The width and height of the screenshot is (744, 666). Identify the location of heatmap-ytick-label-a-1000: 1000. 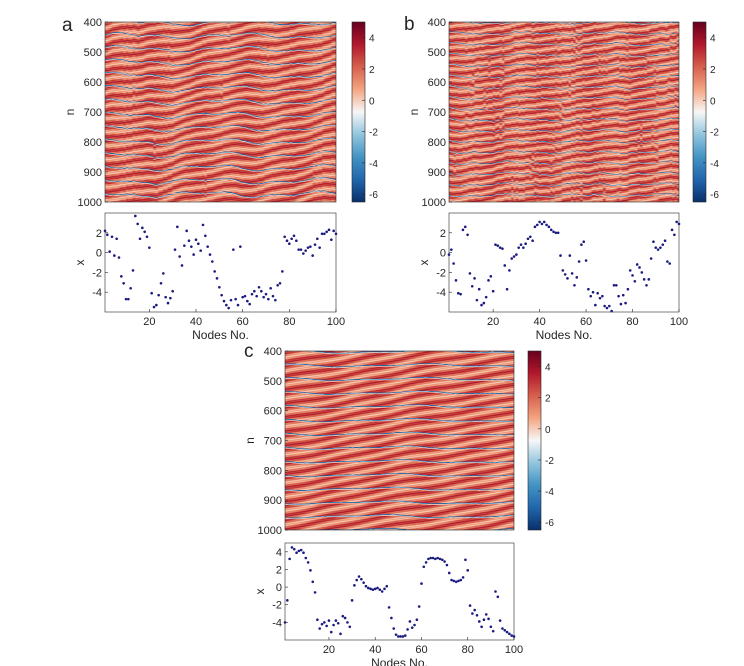
(90, 203).